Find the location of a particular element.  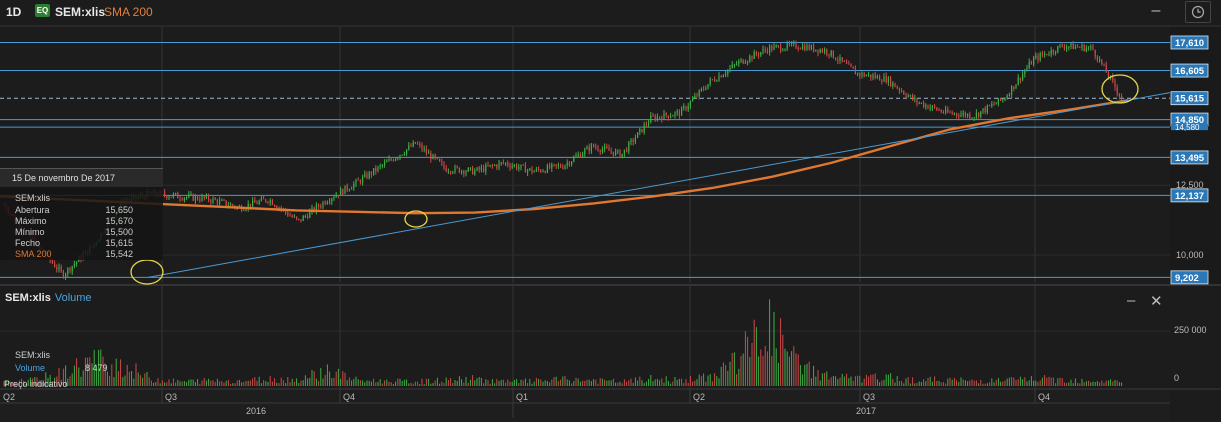

clock-button is located at coordinates (1198, 12).